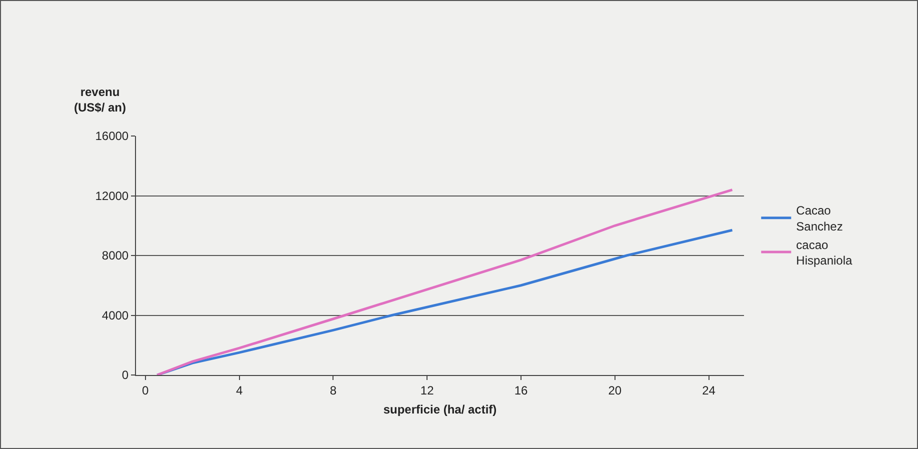  I want to click on x-tick-label: 8, so click(333, 390).